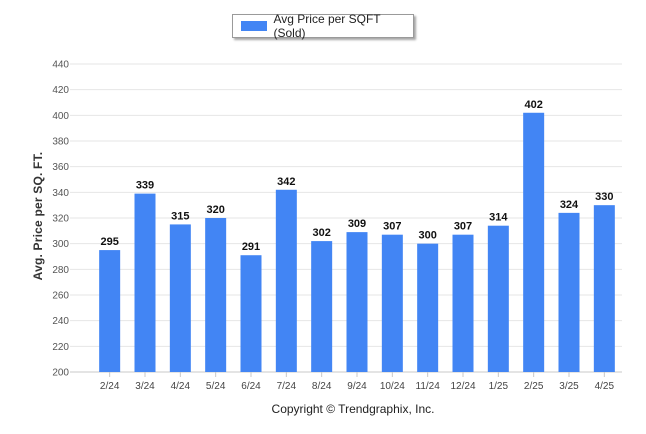  I want to click on y-tick-label: 340, so click(60, 193).